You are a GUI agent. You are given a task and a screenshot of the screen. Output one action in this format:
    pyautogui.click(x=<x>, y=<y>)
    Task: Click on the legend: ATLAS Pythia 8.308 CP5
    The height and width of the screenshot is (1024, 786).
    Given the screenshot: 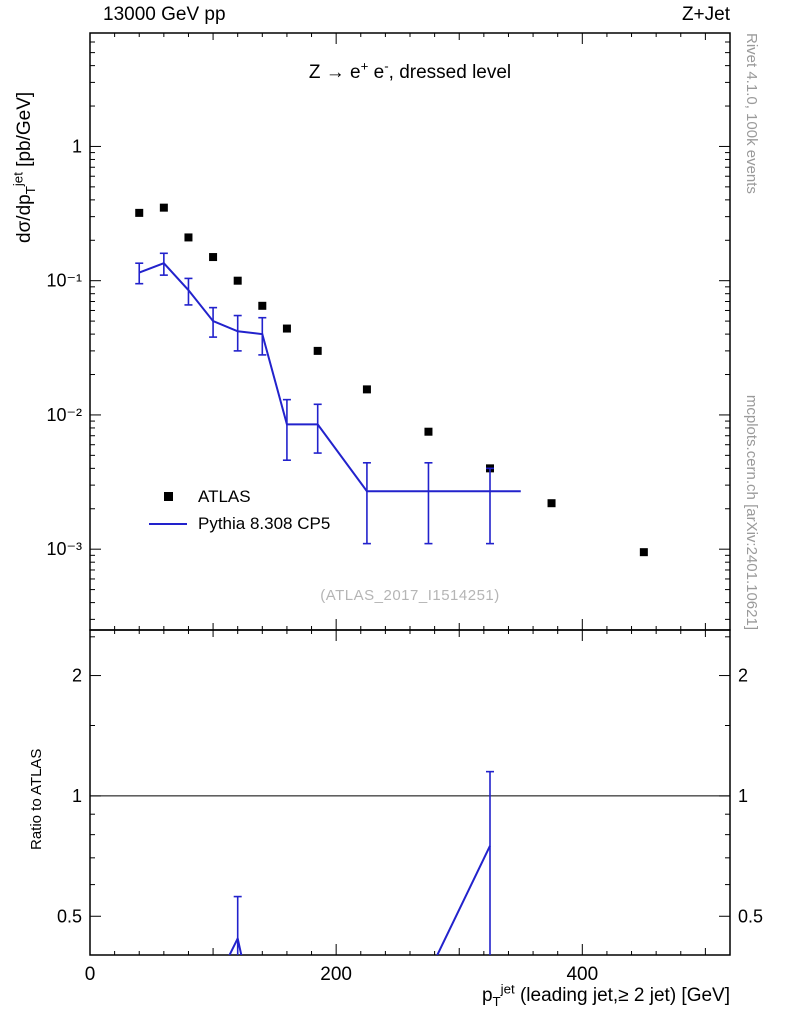 What is the action you would take?
    pyautogui.click(x=238, y=510)
    